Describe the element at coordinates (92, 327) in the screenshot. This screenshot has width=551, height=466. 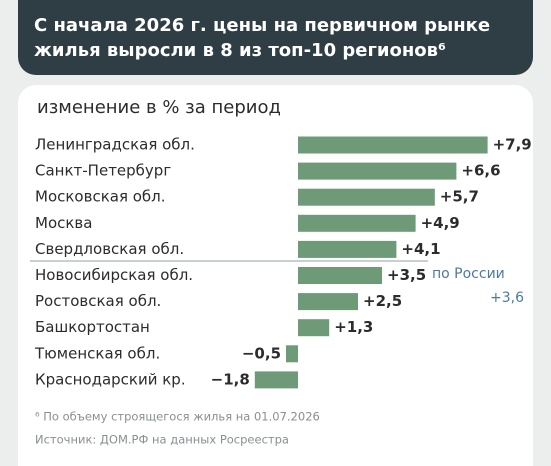
I see `category-label: Башкортостан` at that location.